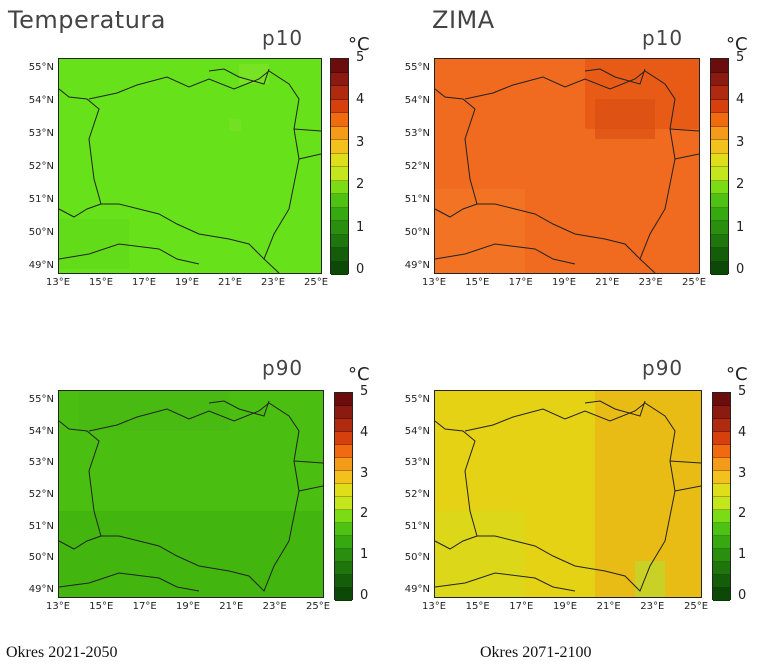 This screenshot has height=667, width=760. I want to click on longitude-label: 23°E, so click(652, 606).